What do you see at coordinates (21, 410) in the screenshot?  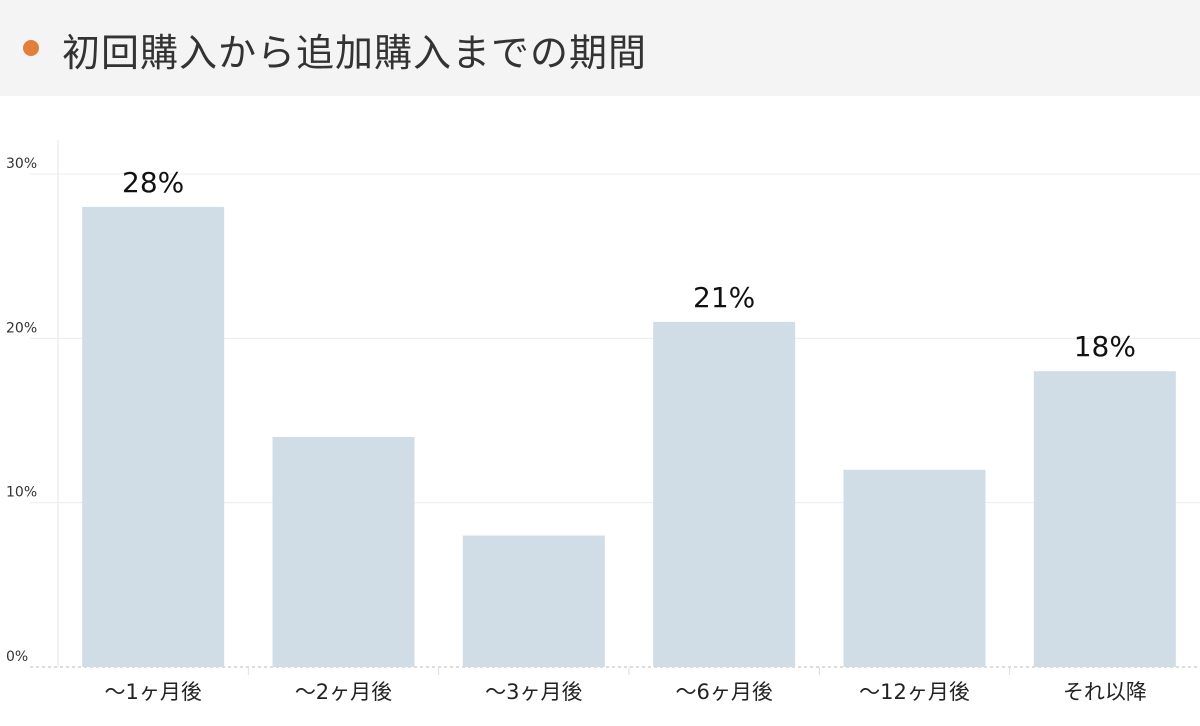 I see `y-axis-ticks: 0% 10% 20% 30%` at bounding box center [21, 410].